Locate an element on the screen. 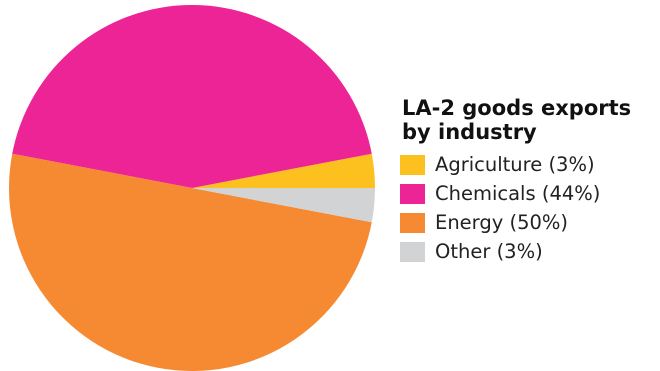  legend-swatch-chemicals is located at coordinates (412, 193).